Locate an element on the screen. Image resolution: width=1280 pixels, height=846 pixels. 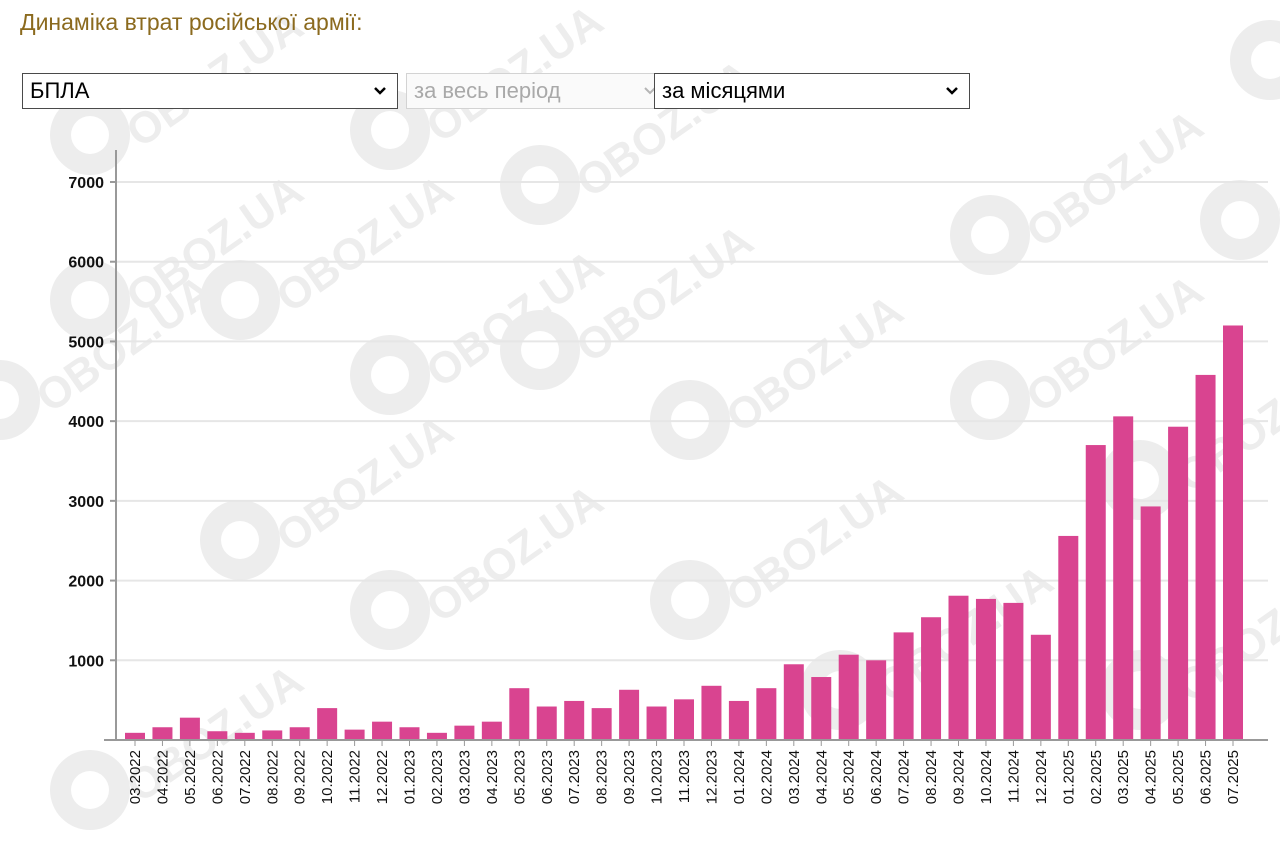
x-tick-label: 02.2025 is located at coordinates (1096, 777).